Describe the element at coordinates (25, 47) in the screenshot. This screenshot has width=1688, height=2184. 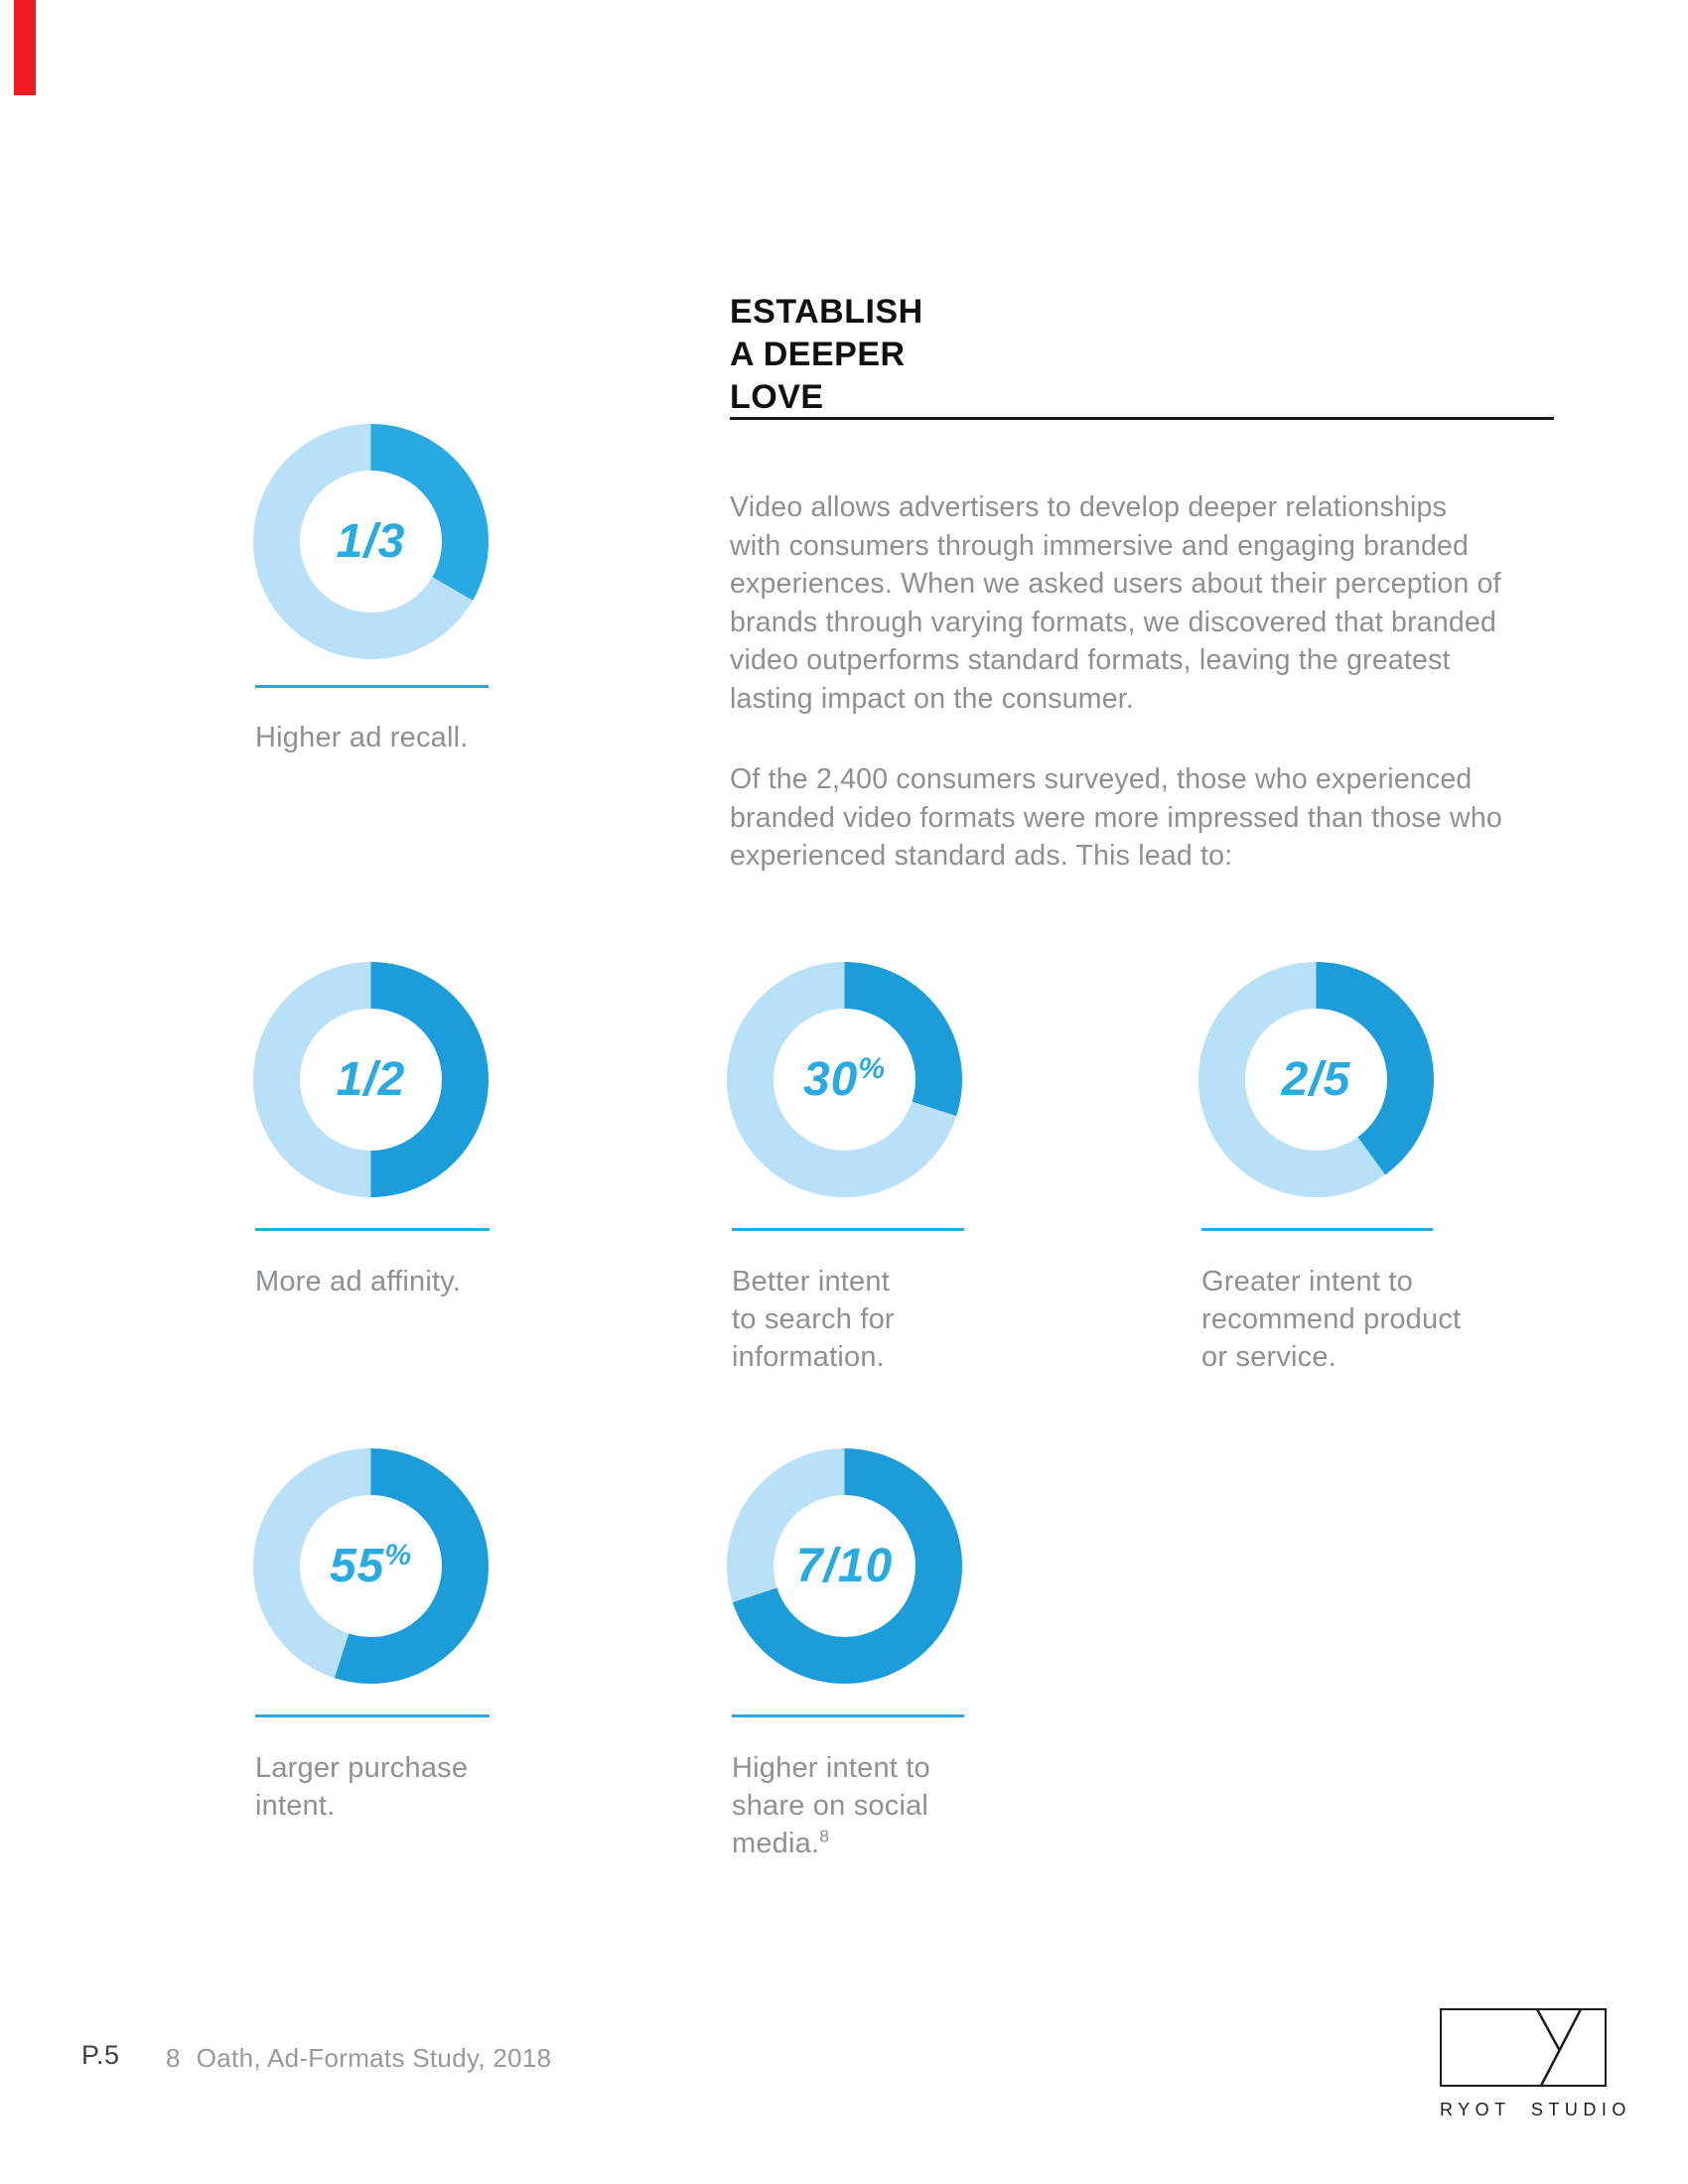
I see `red-corner-tab` at that location.